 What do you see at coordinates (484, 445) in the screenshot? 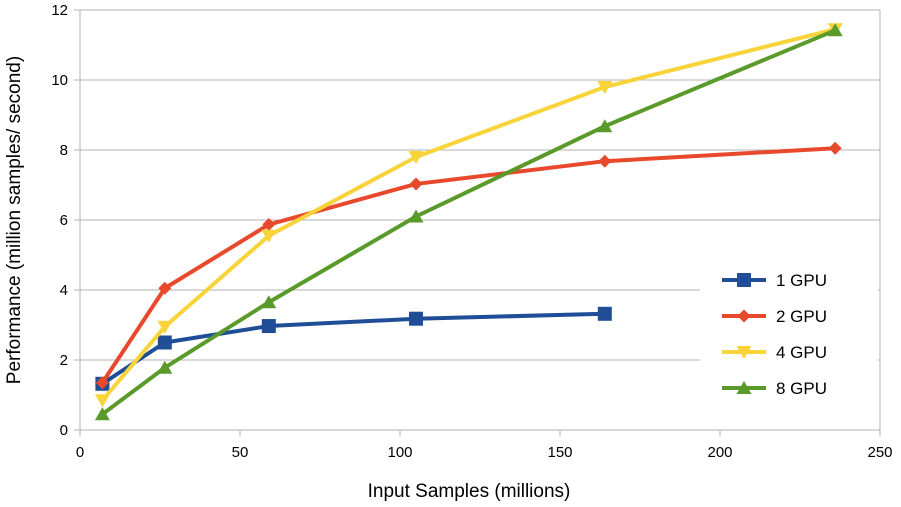
I see `x-axis-ticks: 0 50 100 150 200 250` at bounding box center [484, 445].